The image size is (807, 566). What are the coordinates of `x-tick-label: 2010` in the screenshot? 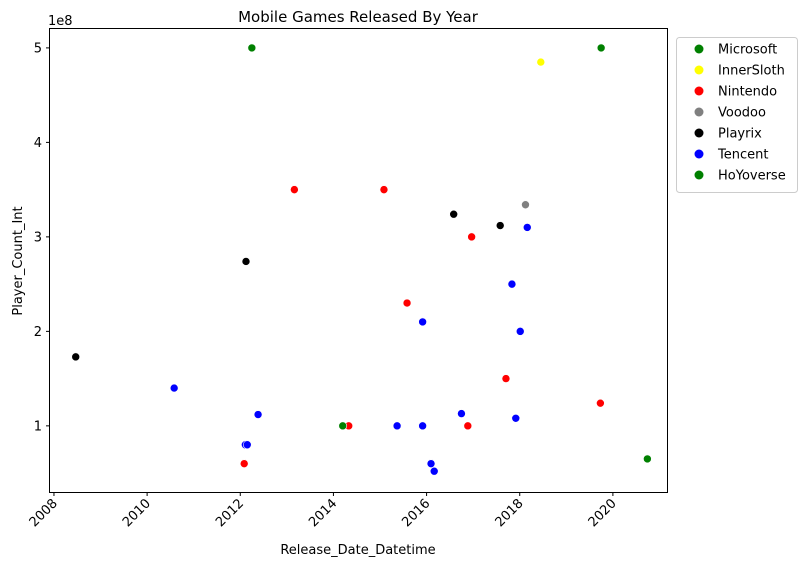 It's located at (137, 513).